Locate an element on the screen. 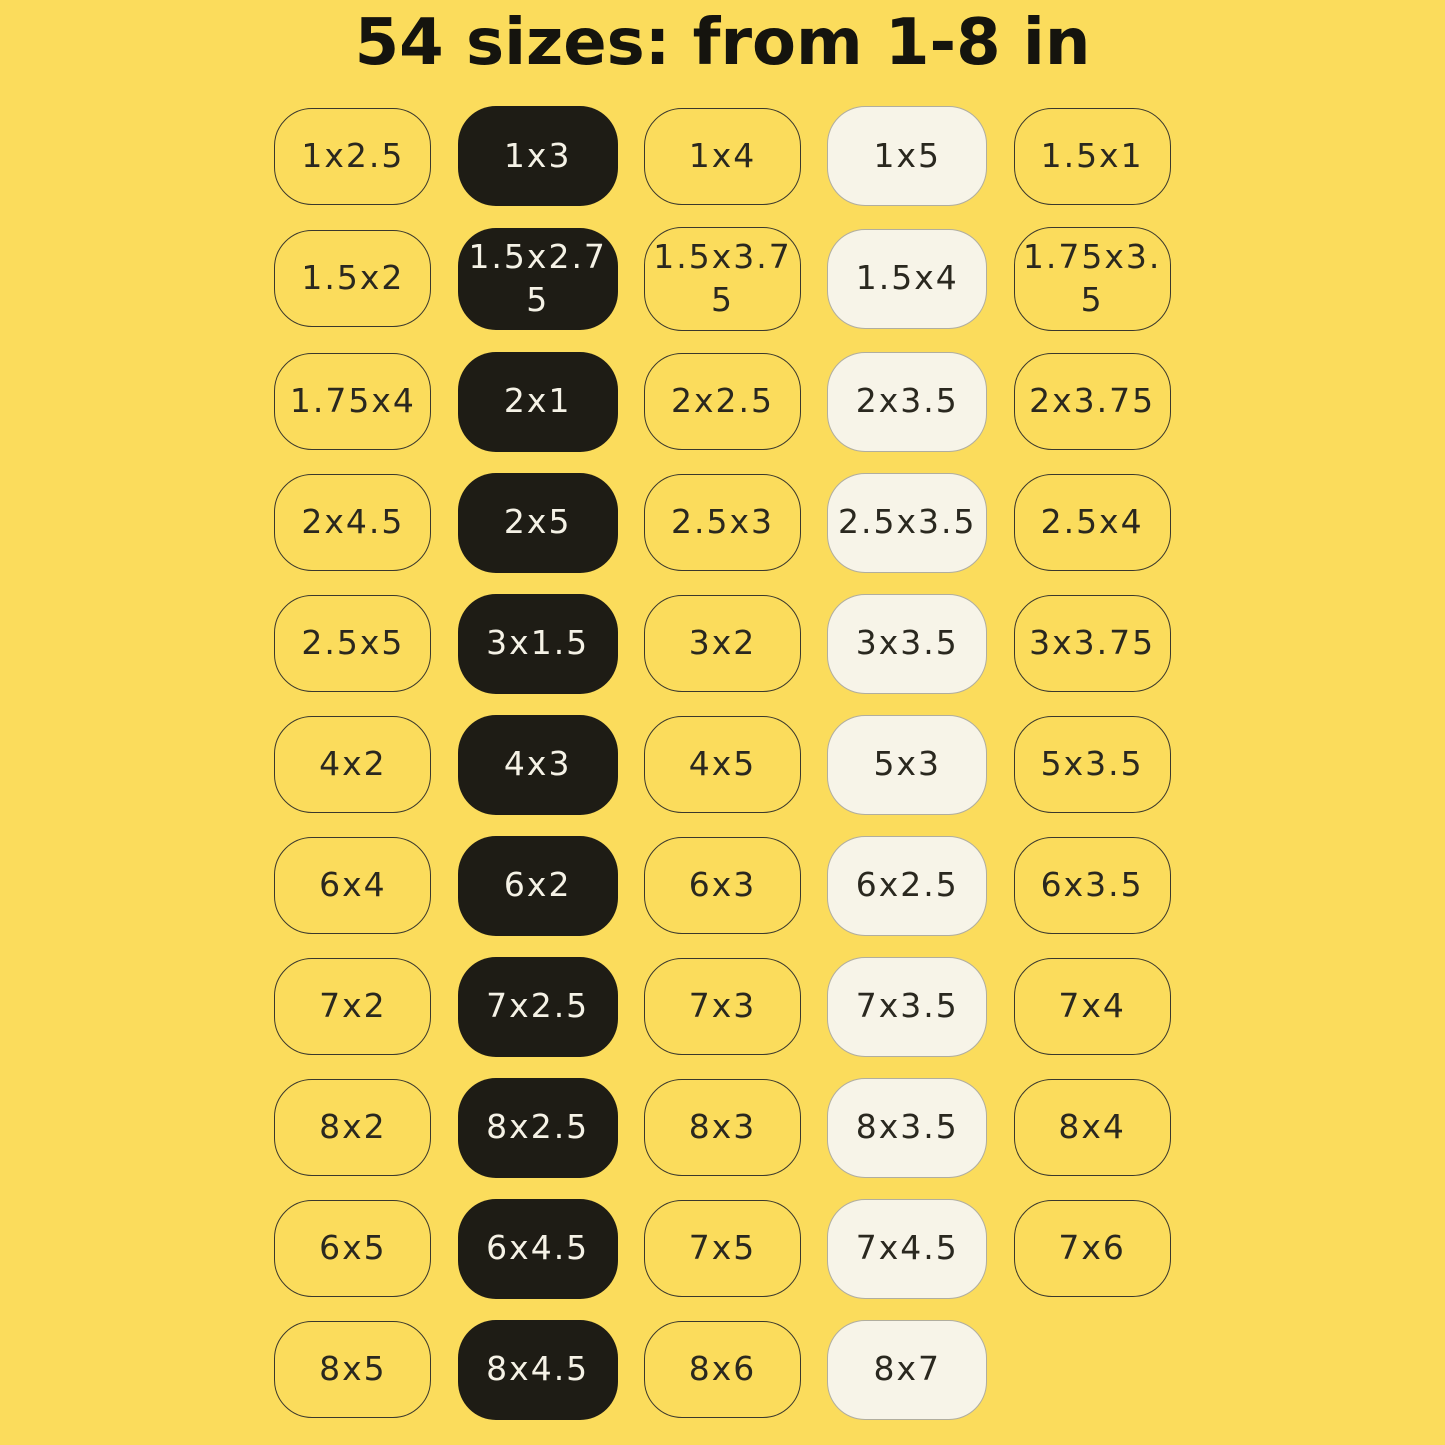  size-pill-1x4: 1x4 is located at coordinates (722, 156).